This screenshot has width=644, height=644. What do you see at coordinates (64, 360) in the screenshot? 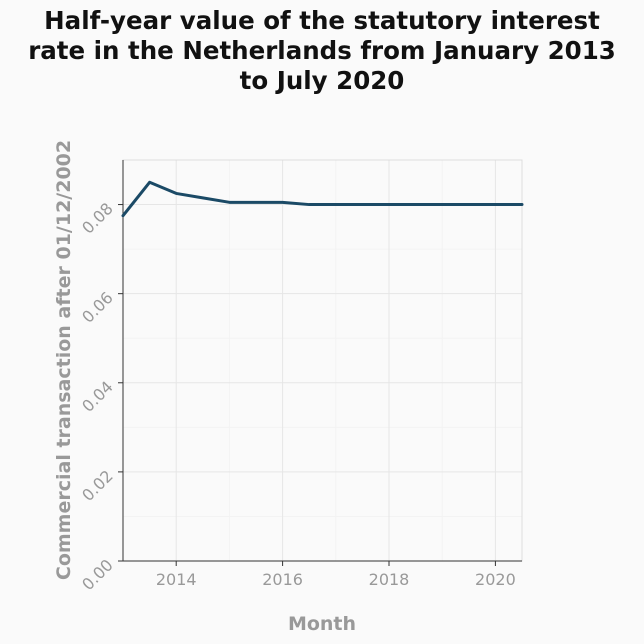
I see `y-axis-label: Commercial transaction after 01/12/2002` at bounding box center [64, 360].